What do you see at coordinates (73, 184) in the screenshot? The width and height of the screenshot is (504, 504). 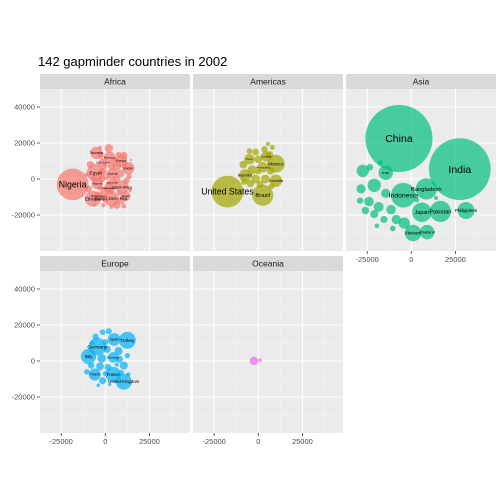 I see `country-label: Nigeria` at bounding box center [73, 184].